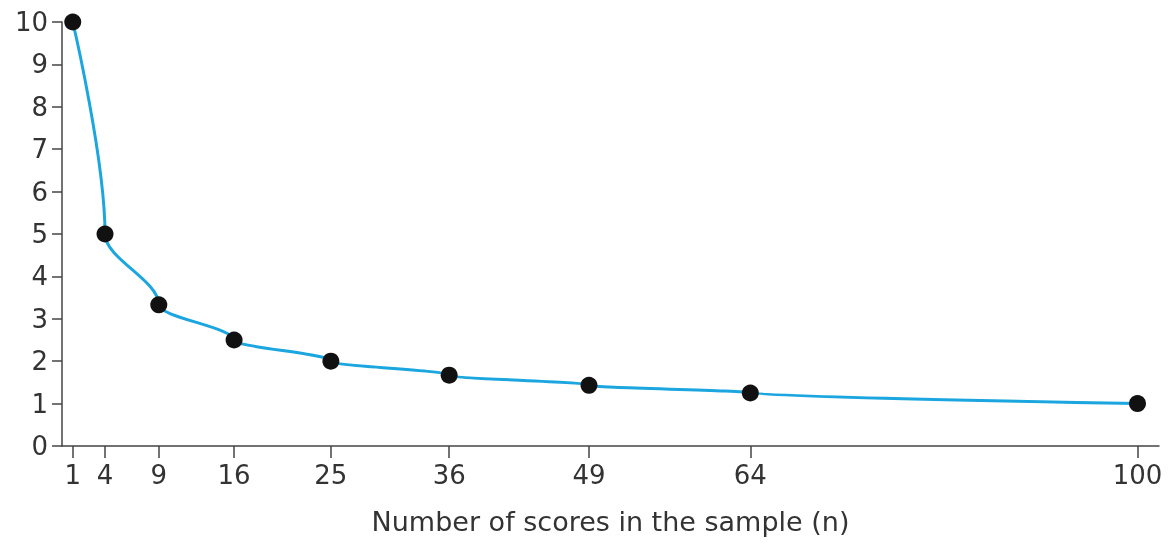 This screenshot has height=556, width=1171. Describe the element at coordinates (610, 521) in the screenshot. I see `x-axis-title: Number of scores in the sample (n)` at that location.